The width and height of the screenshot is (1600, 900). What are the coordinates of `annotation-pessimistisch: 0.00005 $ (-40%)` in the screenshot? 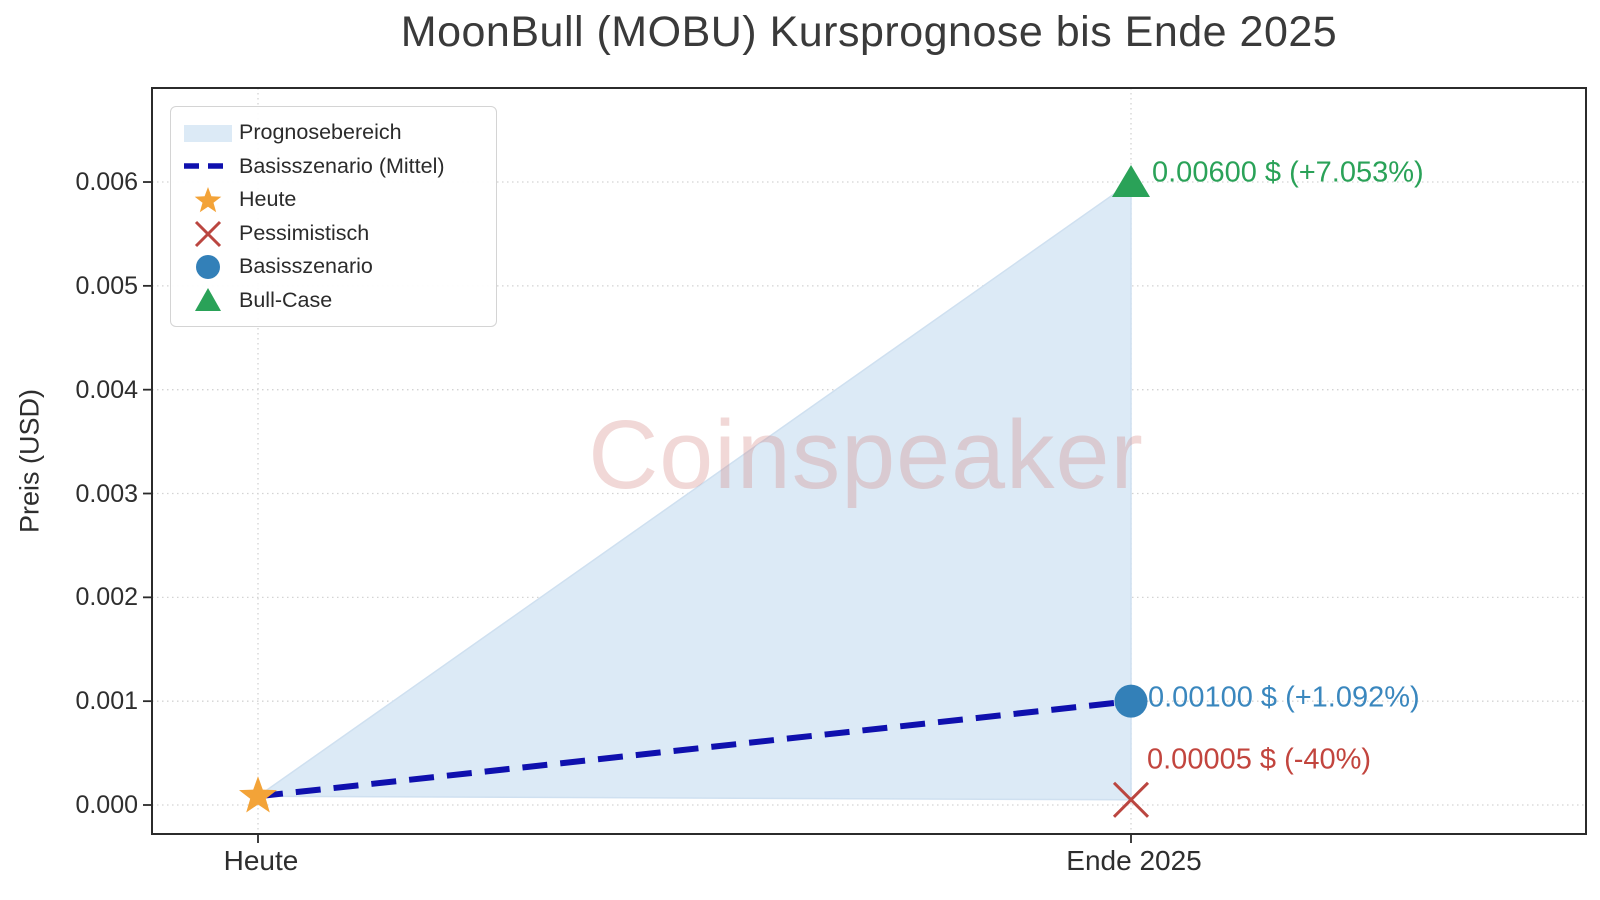 It's located at (1259, 759).